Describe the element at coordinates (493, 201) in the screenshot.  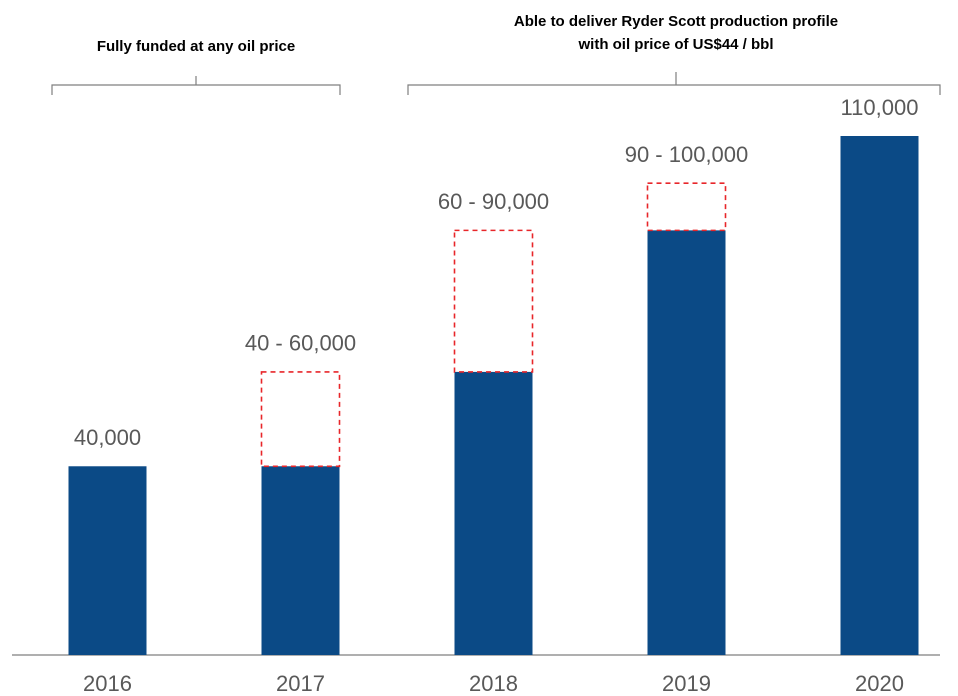
I see `value-label: 60 - 90,000` at that location.